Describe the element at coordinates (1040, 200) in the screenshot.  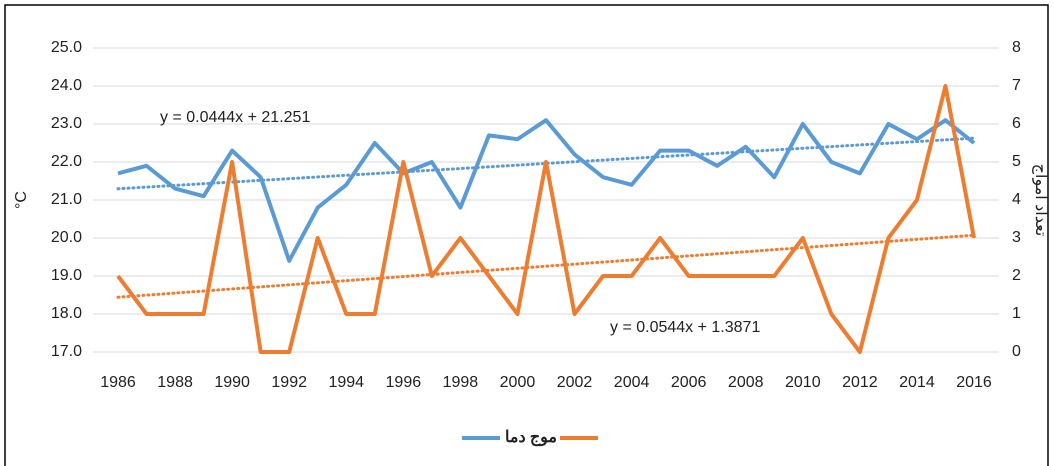
I see `y2-axis-title: تعداد امواج` at that location.